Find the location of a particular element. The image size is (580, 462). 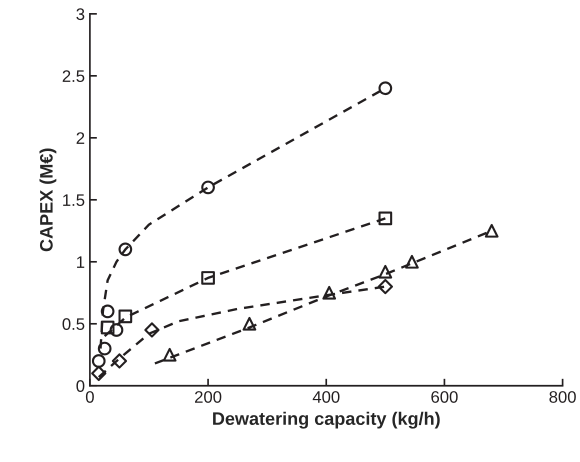

x-tick-label: 600 is located at coordinates (444, 397).